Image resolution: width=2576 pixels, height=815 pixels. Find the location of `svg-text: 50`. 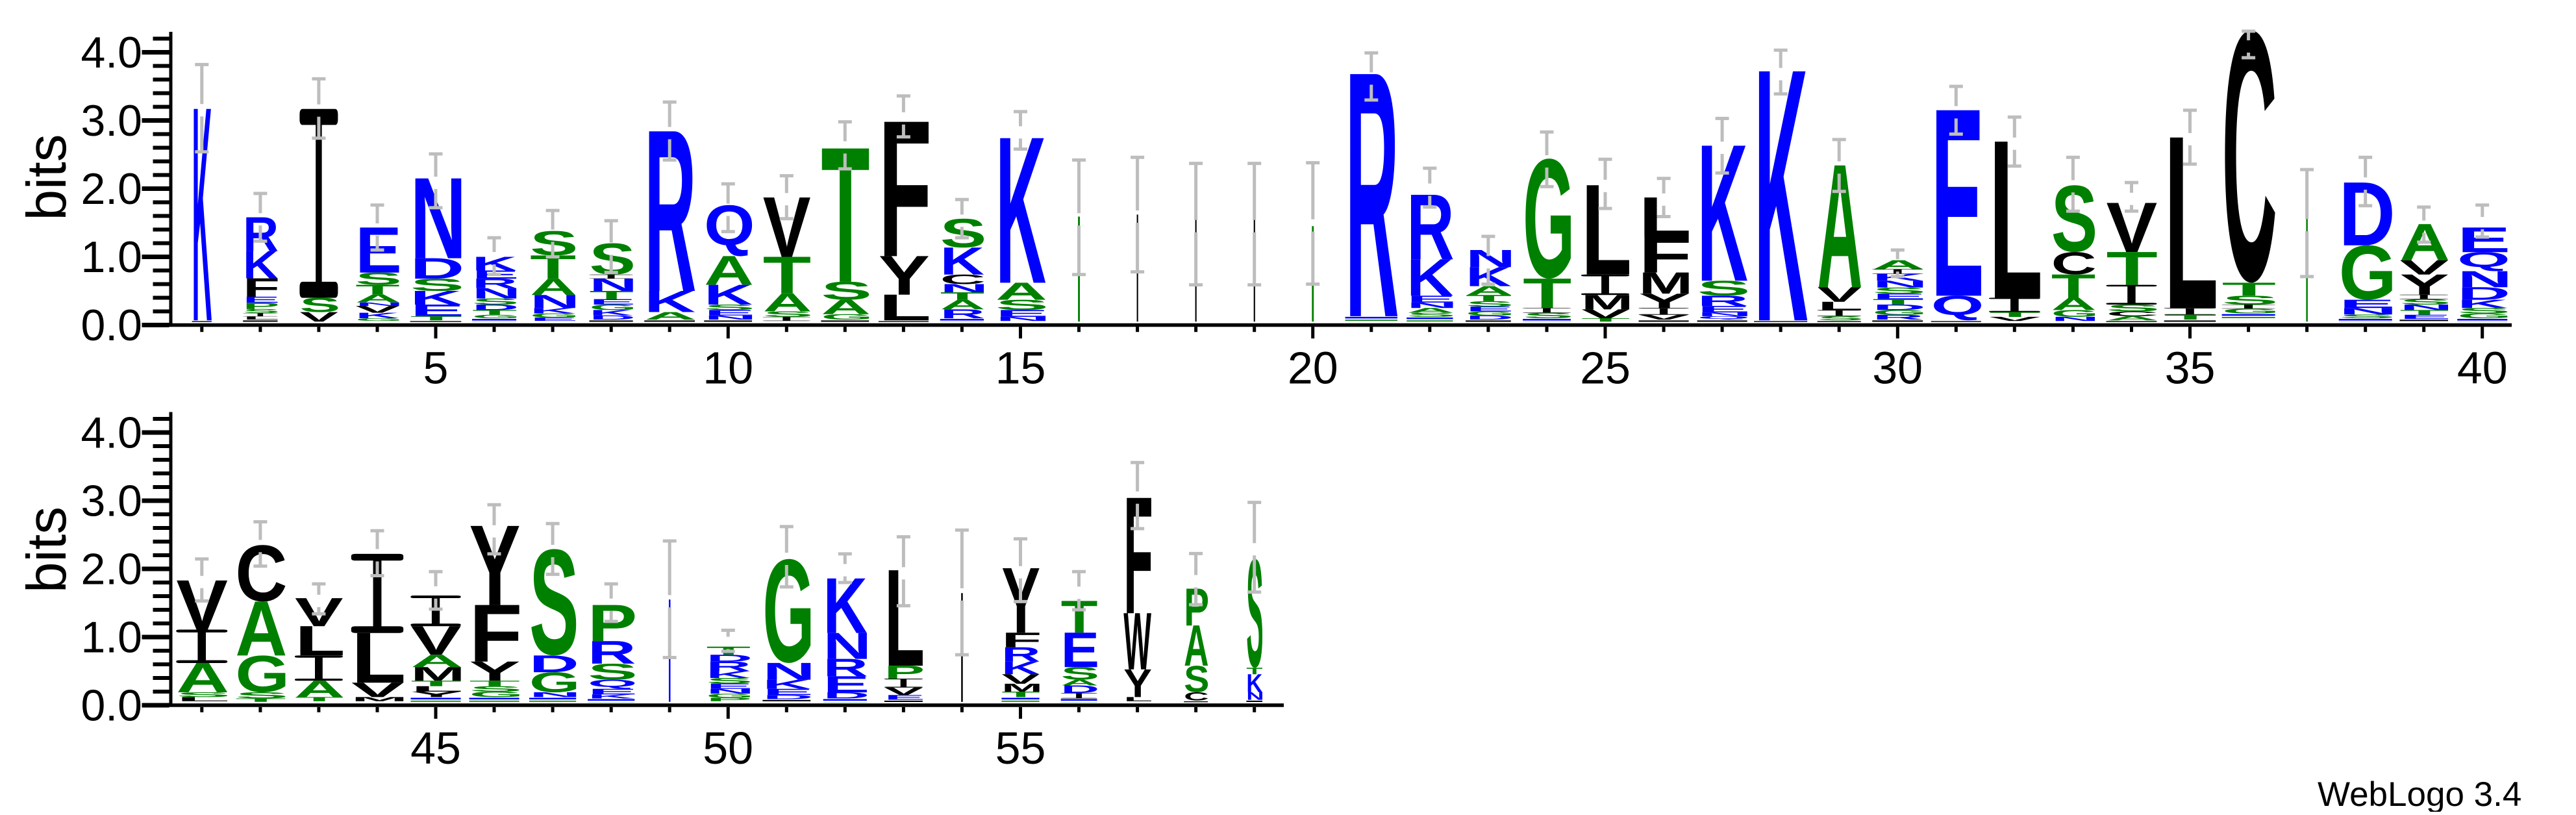

svg-text: 50 is located at coordinates (728, 748).